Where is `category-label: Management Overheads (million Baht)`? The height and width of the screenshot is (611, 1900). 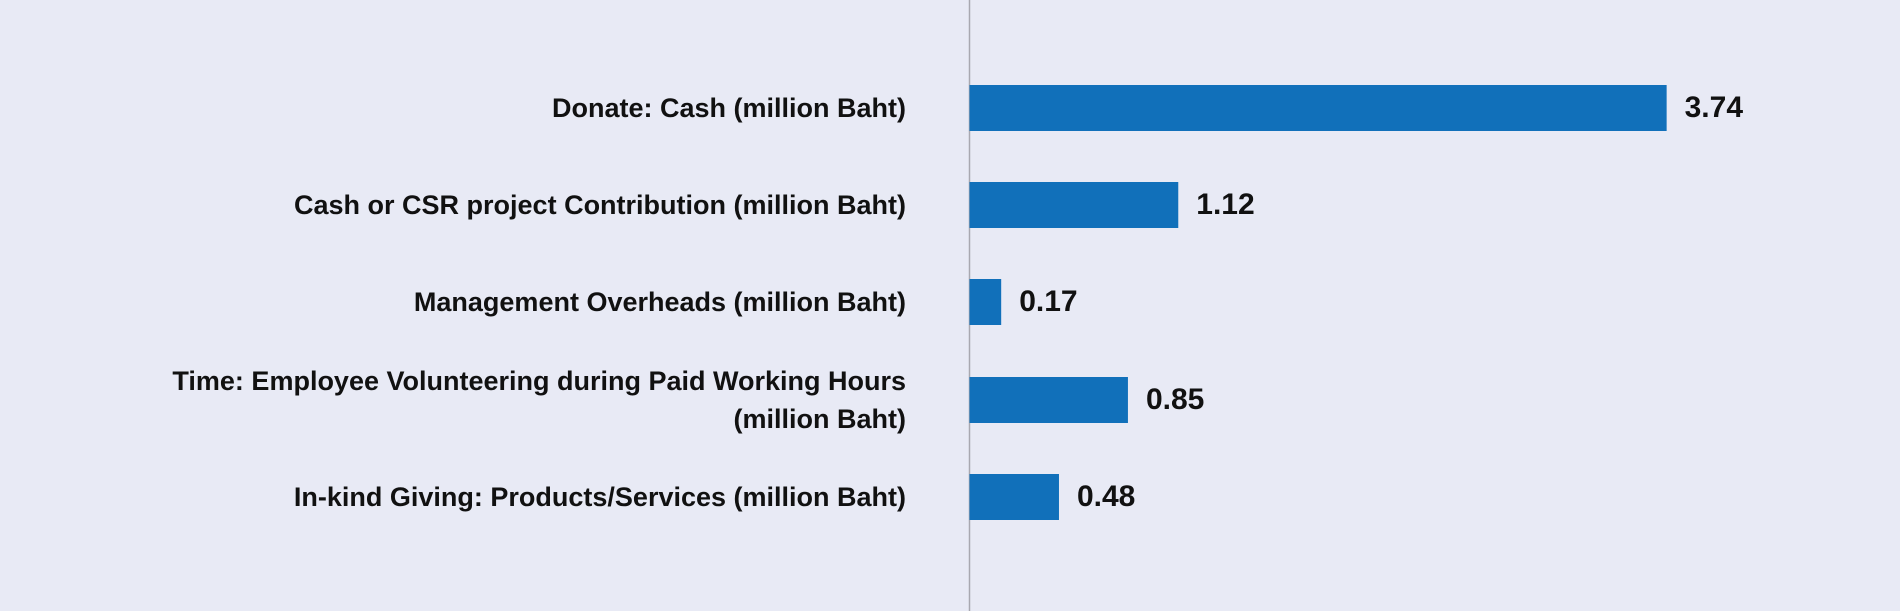
category-label: Management Overheads (million Baht) is located at coordinates (659, 302).